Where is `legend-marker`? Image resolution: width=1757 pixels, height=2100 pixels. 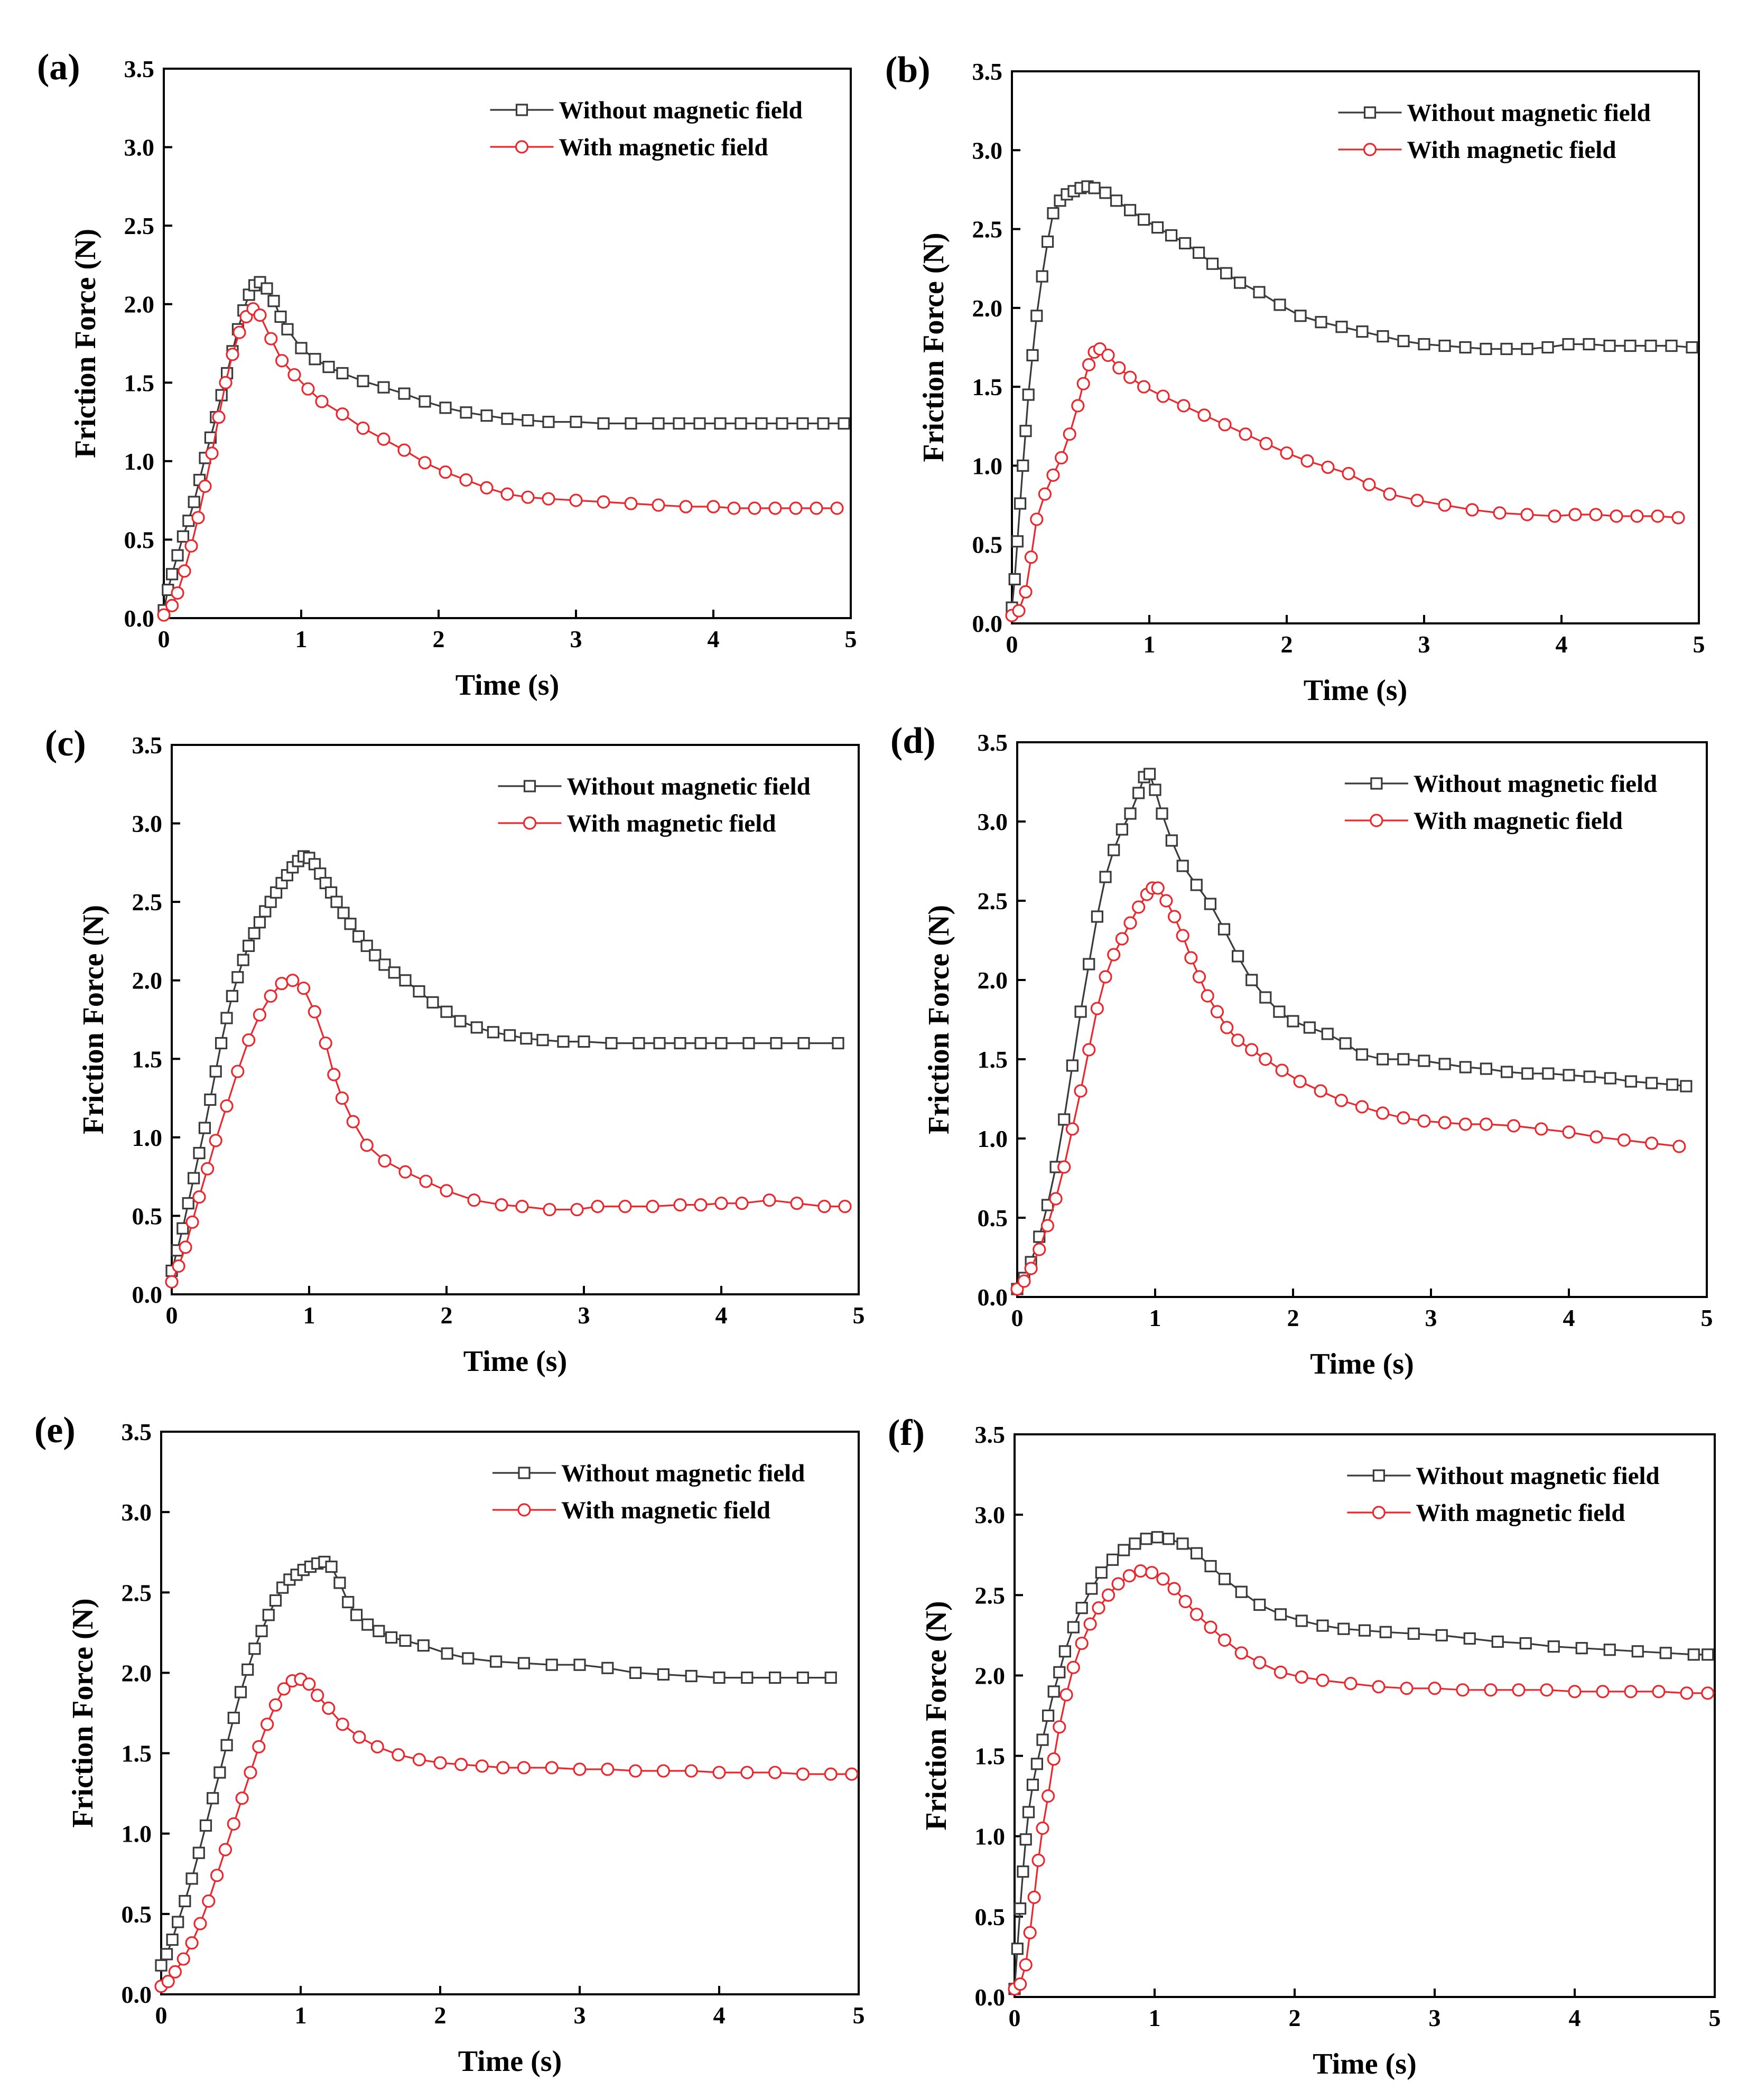
legend-marker is located at coordinates (1379, 1512).